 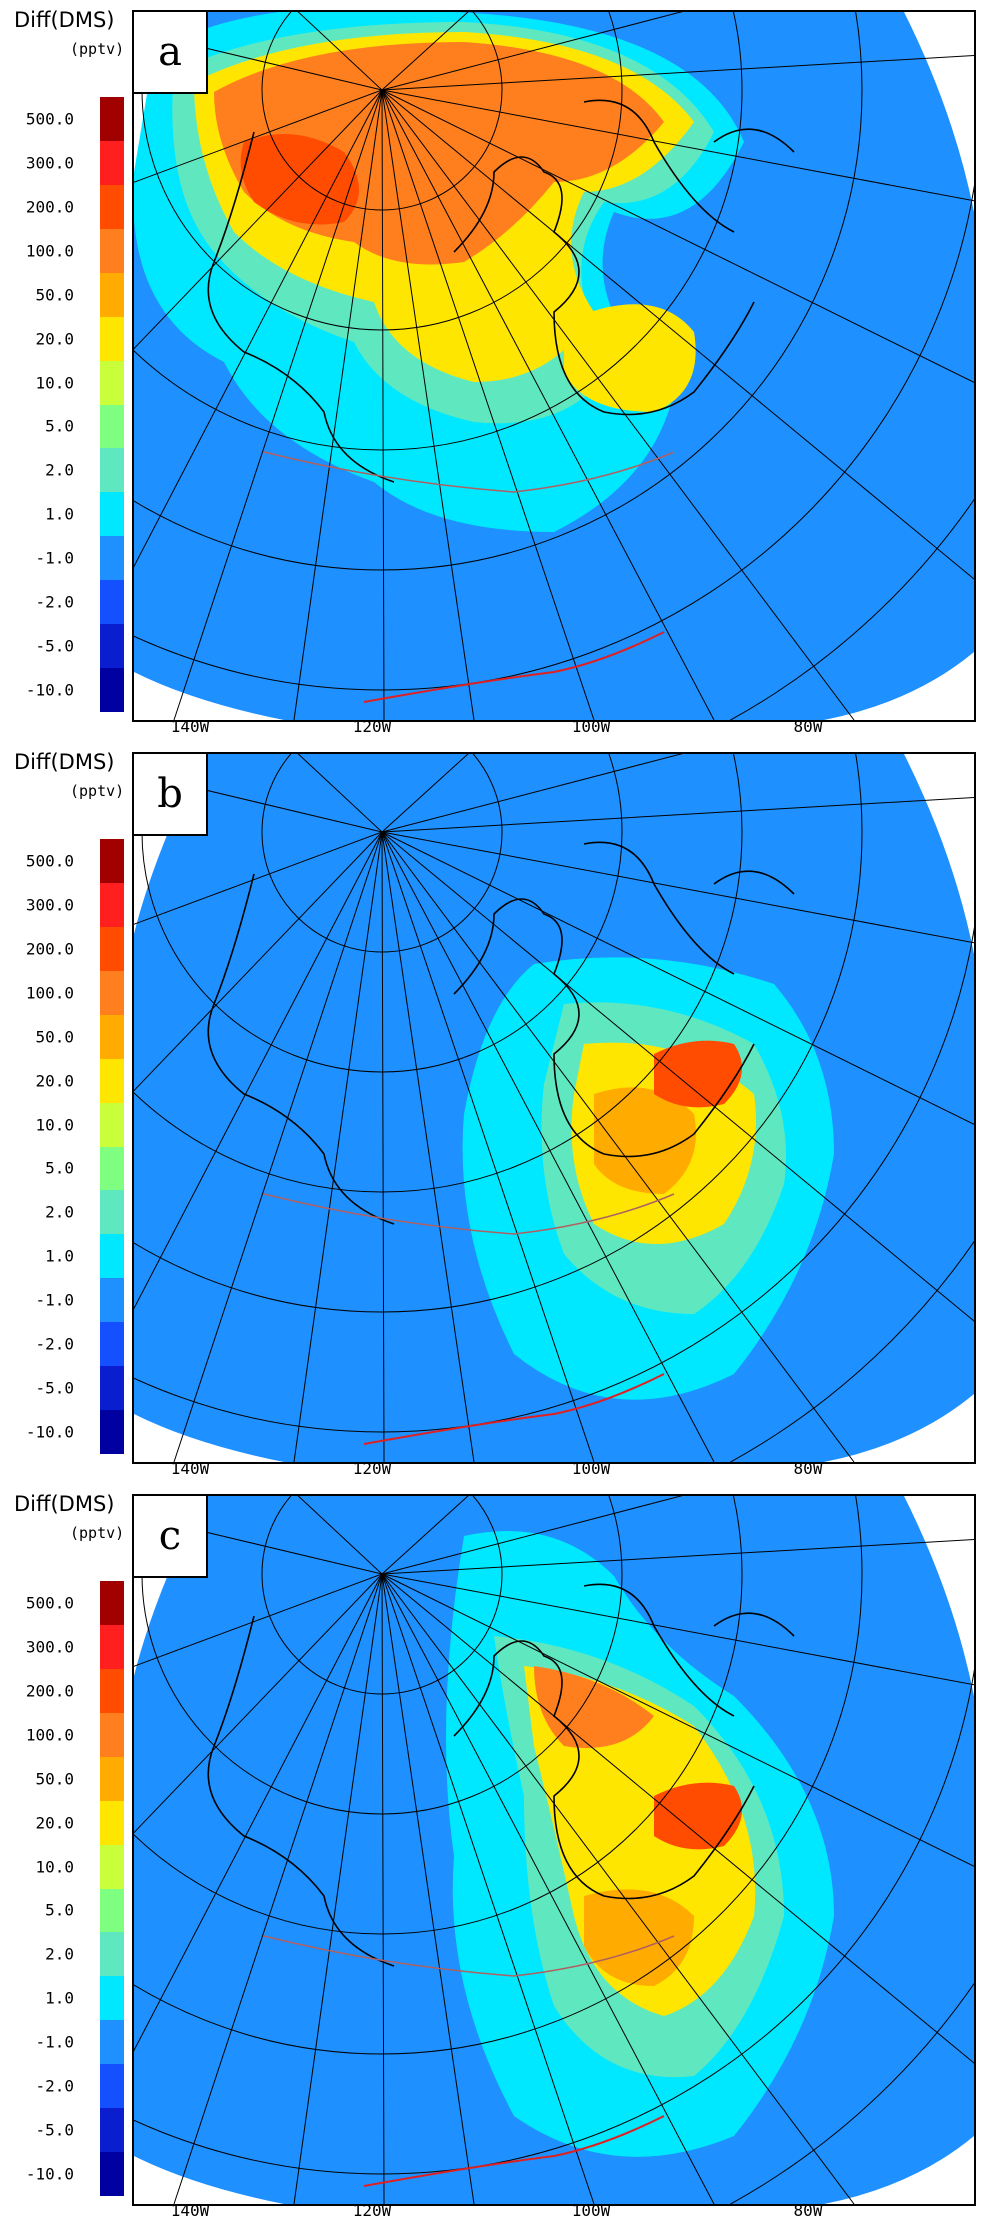 What do you see at coordinates (54, 1037) in the screenshot?
I see `colorbar-tick-label: 50.0` at bounding box center [54, 1037].